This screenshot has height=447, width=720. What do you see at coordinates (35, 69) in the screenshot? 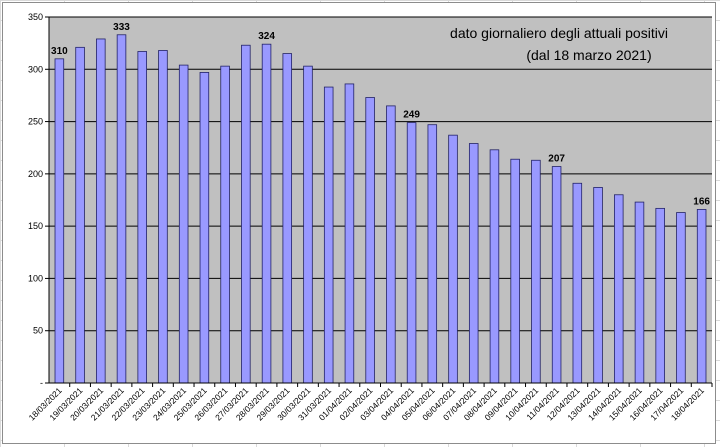
I see `y-tick-label: 300` at bounding box center [35, 69].